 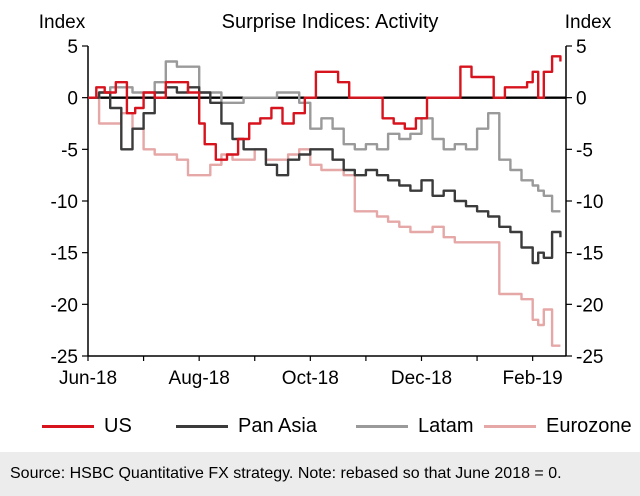 I want to click on y-tick-label-left: -5, so click(x=69, y=150).